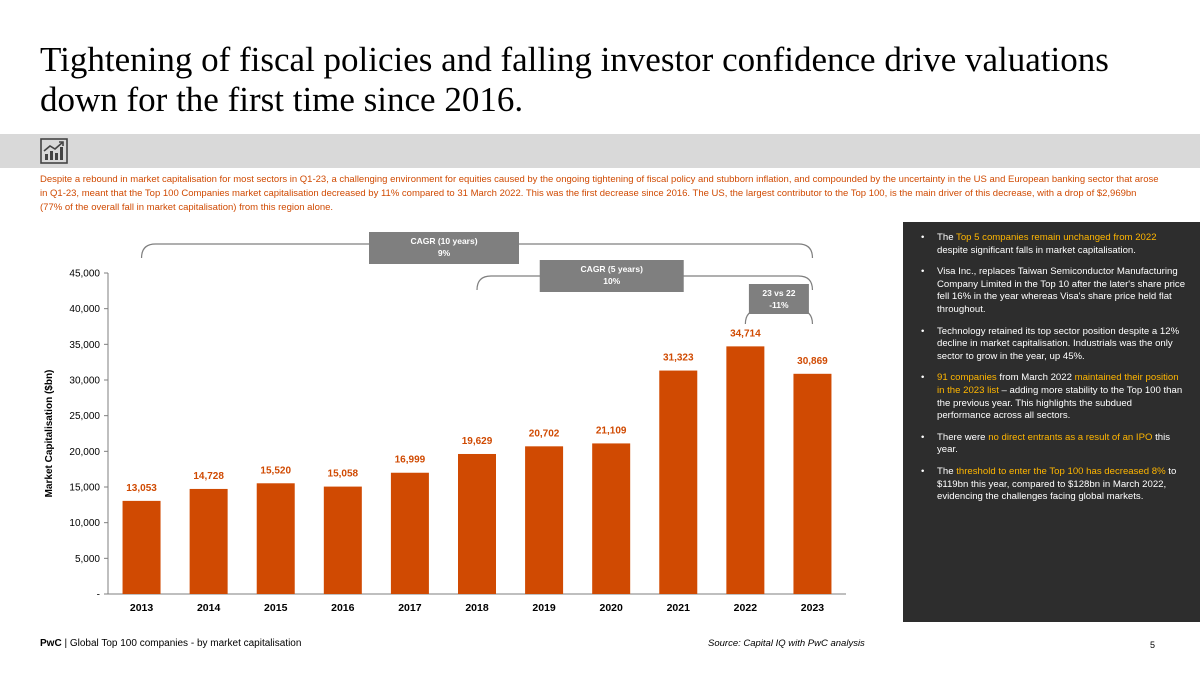 This screenshot has height=675, width=1200. What do you see at coordinates (343, 608) in the screenshot?
I see `x-tick-label: 2016` at bounding box center [343, 608].